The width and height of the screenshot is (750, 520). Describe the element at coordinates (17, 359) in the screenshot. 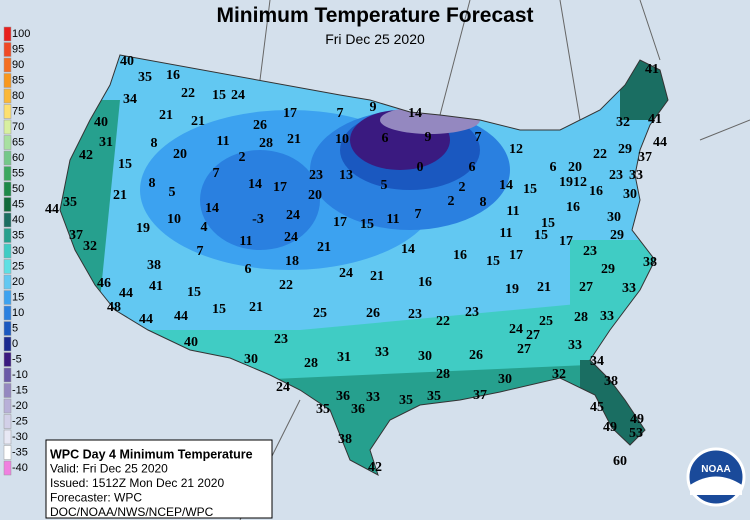

I see `legend-label: -5` at that location.